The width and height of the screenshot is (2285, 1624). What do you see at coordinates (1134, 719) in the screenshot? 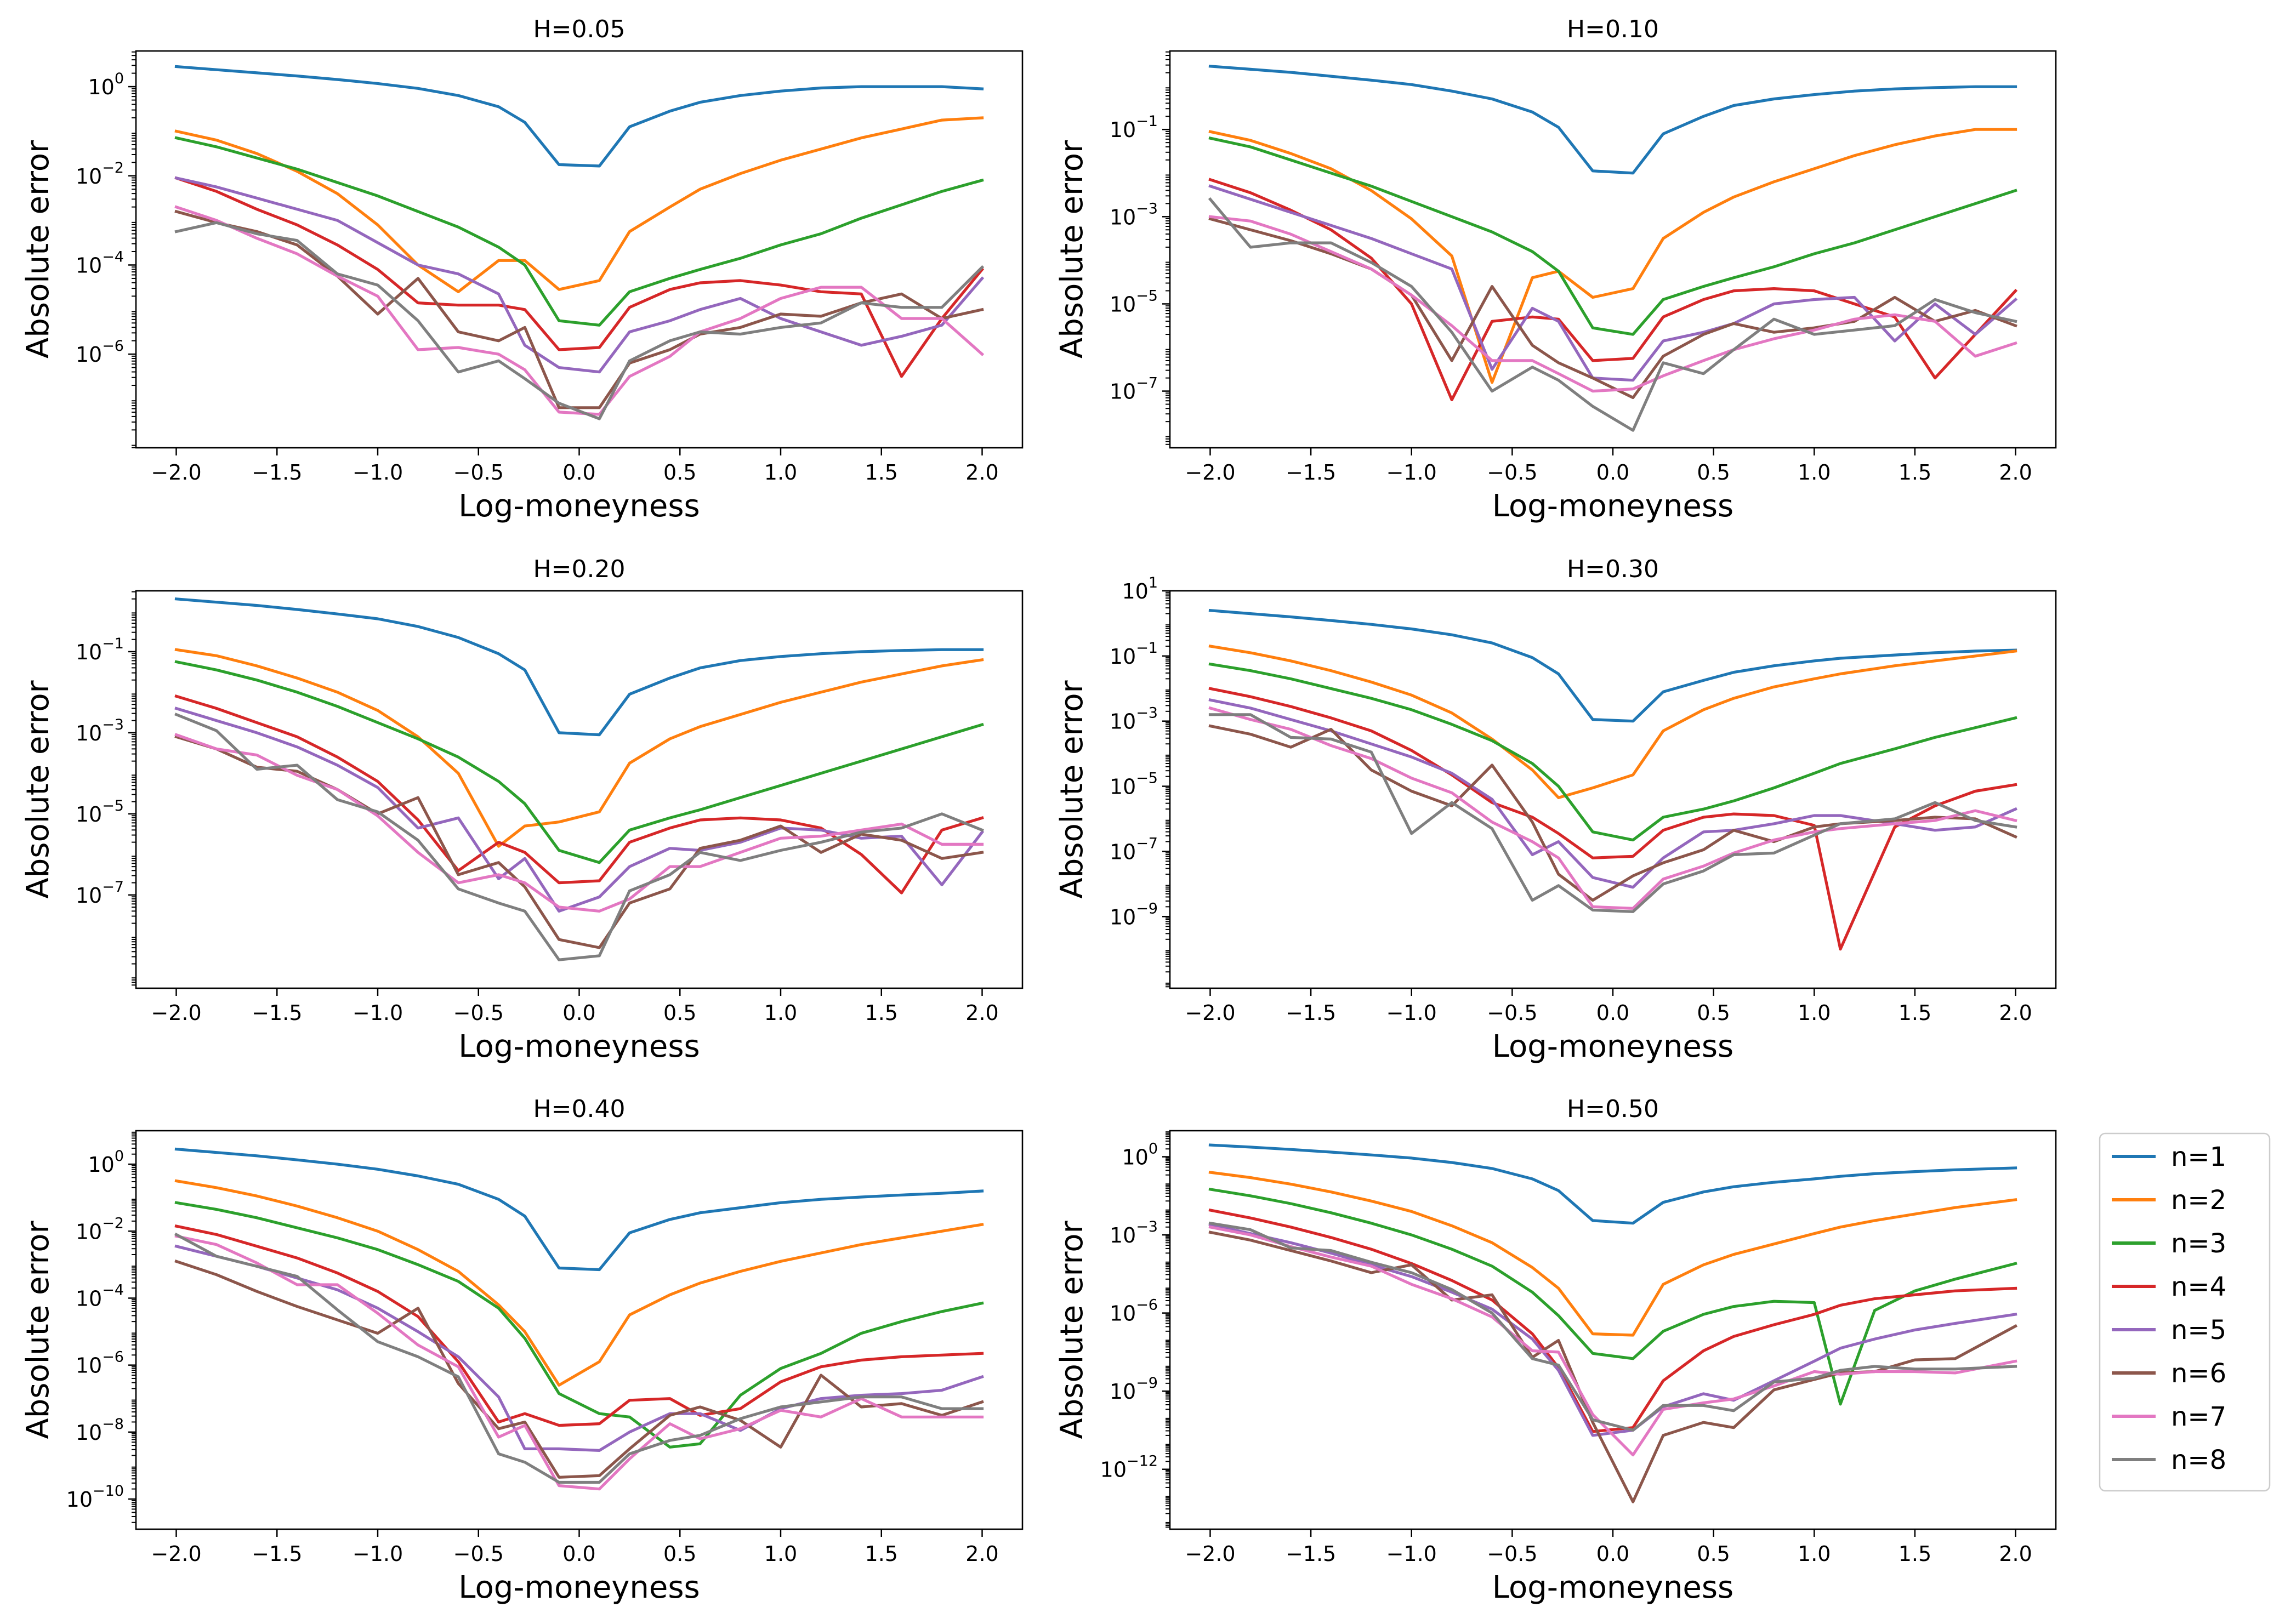
I see `y-tick-label: 10⁻³` at bounding box center [1134, 719].